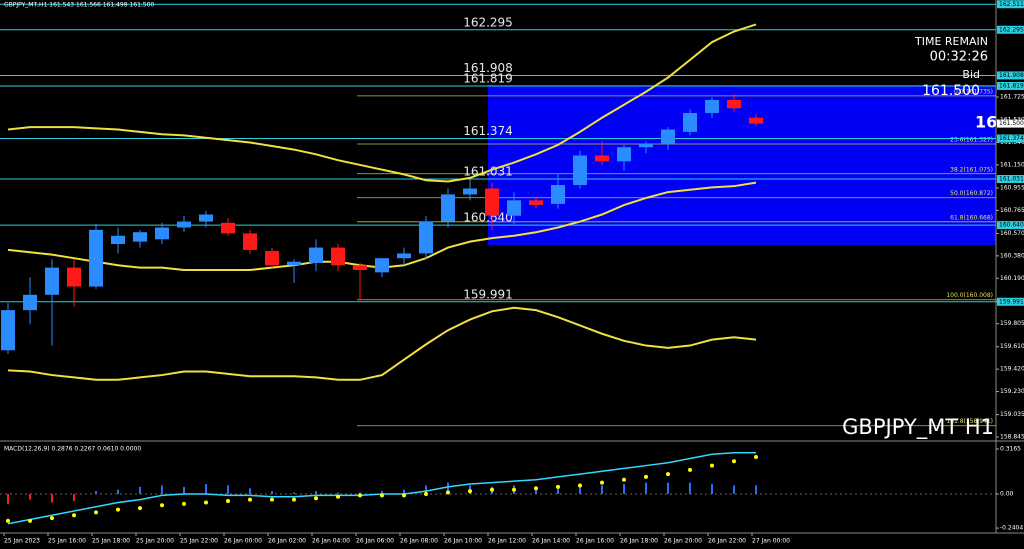 The width and height of the screenshot is (1024, 549). Describe the element at coordinates (969, 421) in the screenshot. I see `fib-label: 161.8(158.941)` at that location.